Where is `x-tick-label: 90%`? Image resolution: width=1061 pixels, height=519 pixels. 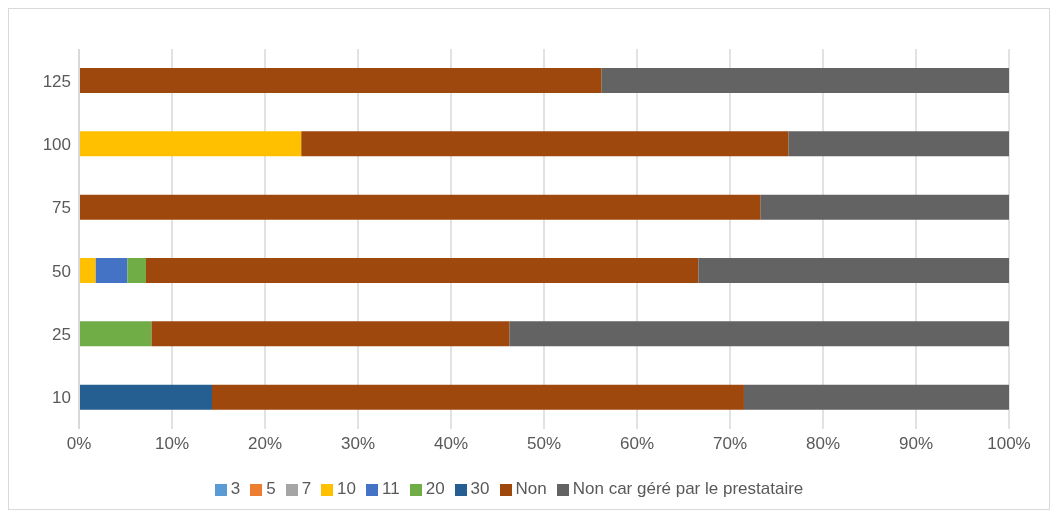 x-tick-label: 90% is located at coordinates (916, 444).